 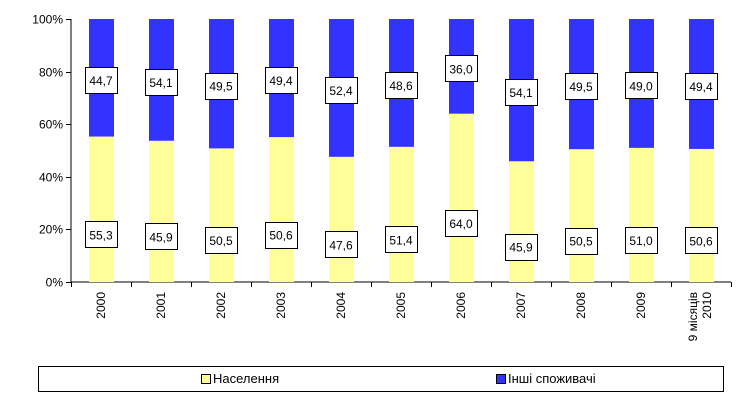 I want to click on x-tick-label: 2002, so click(x=221, y=305).